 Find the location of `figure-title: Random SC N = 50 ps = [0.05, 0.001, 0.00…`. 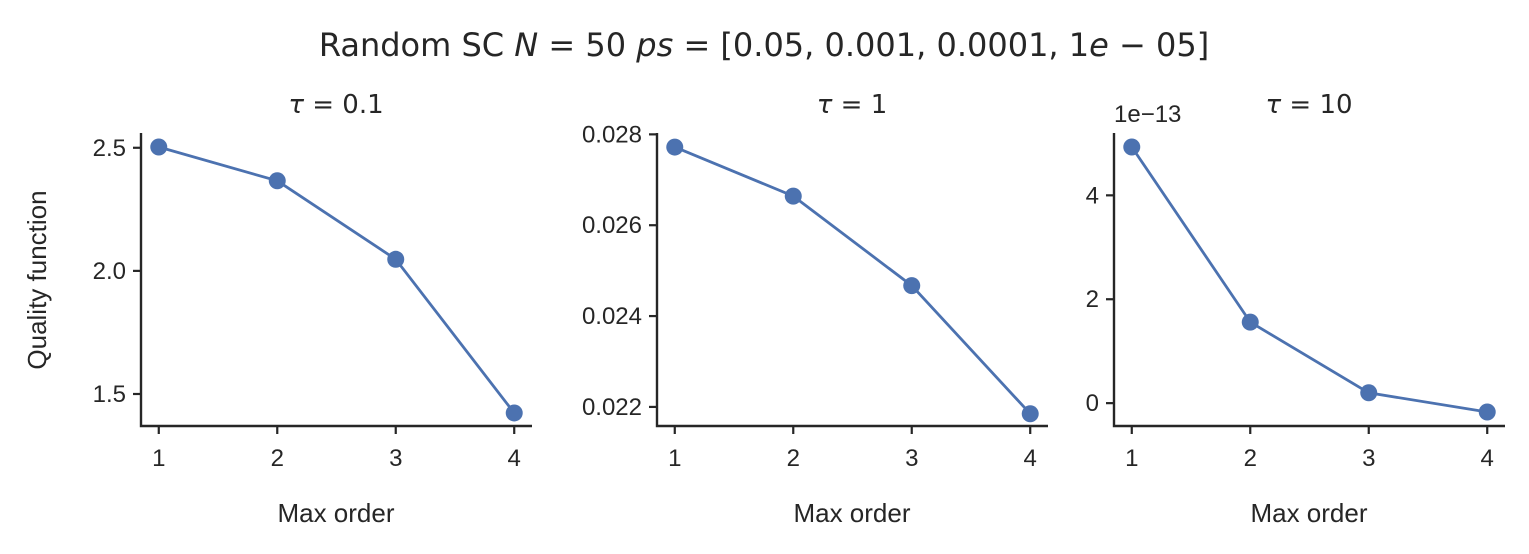

figure-title: Random SC N = 50 ps = [0.05, 0.001, 0.00… is located at coordinates (764, 45).